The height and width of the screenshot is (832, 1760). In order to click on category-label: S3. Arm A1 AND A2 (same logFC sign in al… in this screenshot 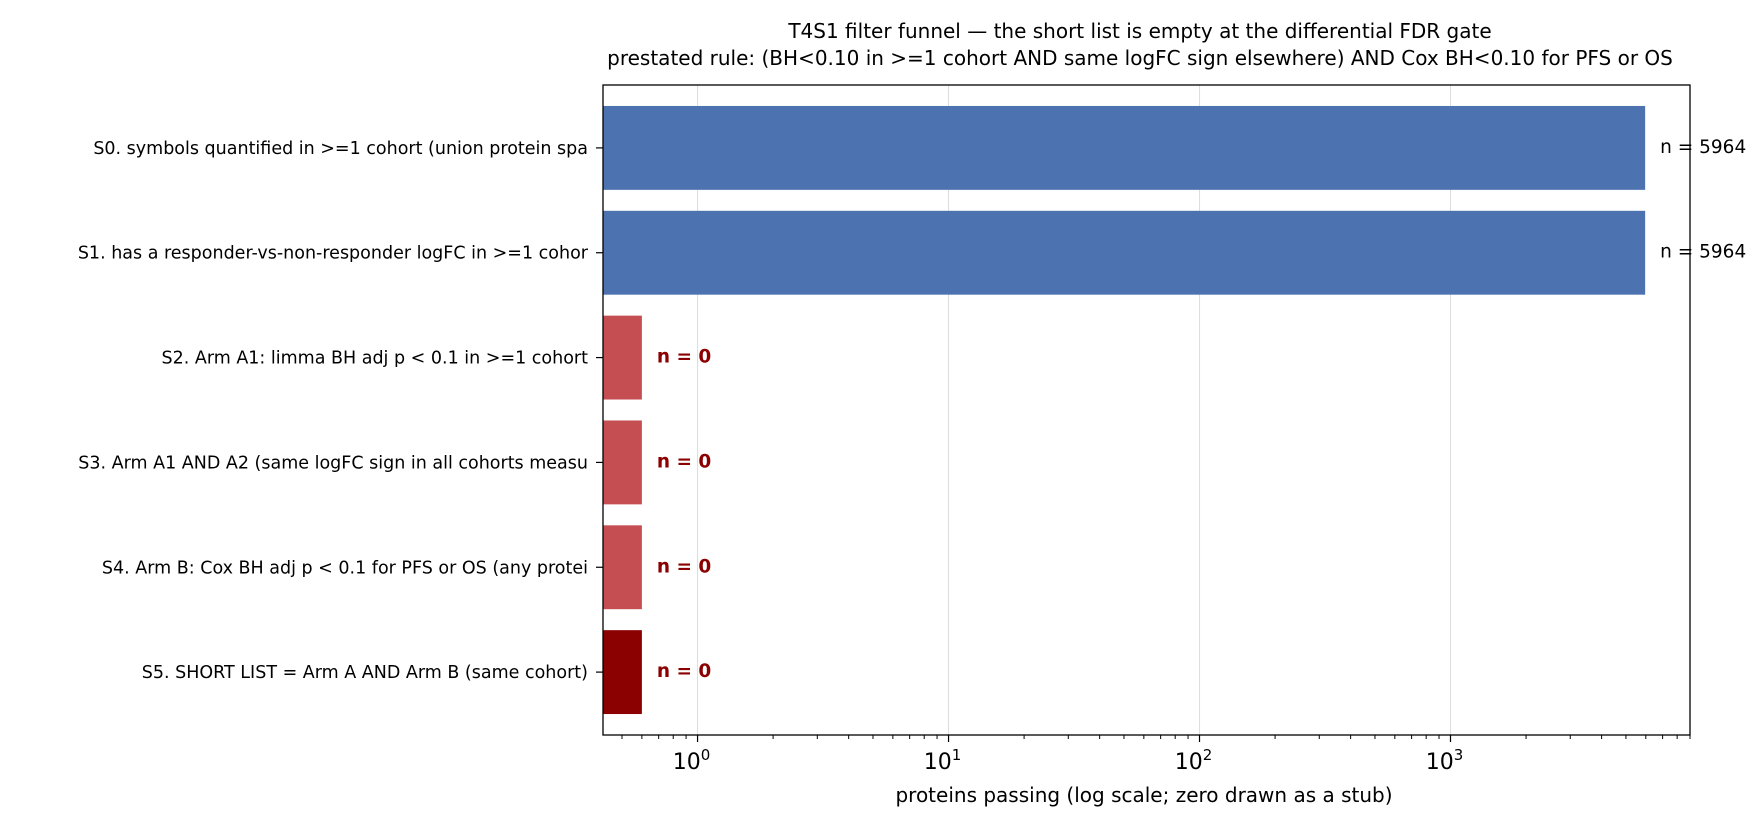, I will do `click(333, 463)`.